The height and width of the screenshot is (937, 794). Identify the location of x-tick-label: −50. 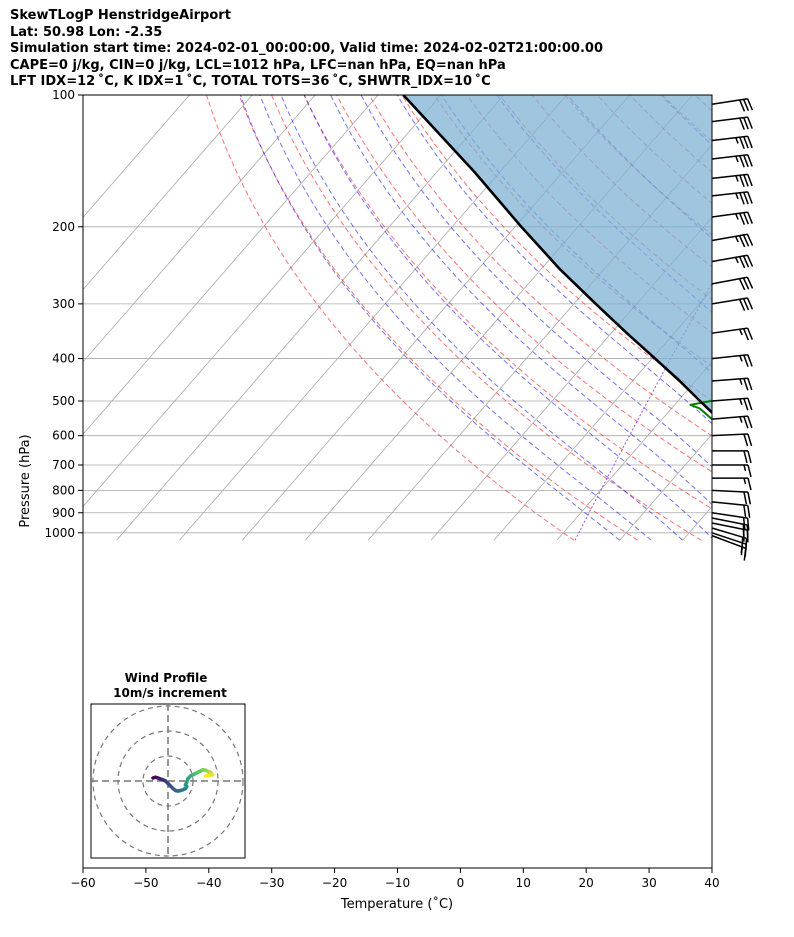
(145, 883).